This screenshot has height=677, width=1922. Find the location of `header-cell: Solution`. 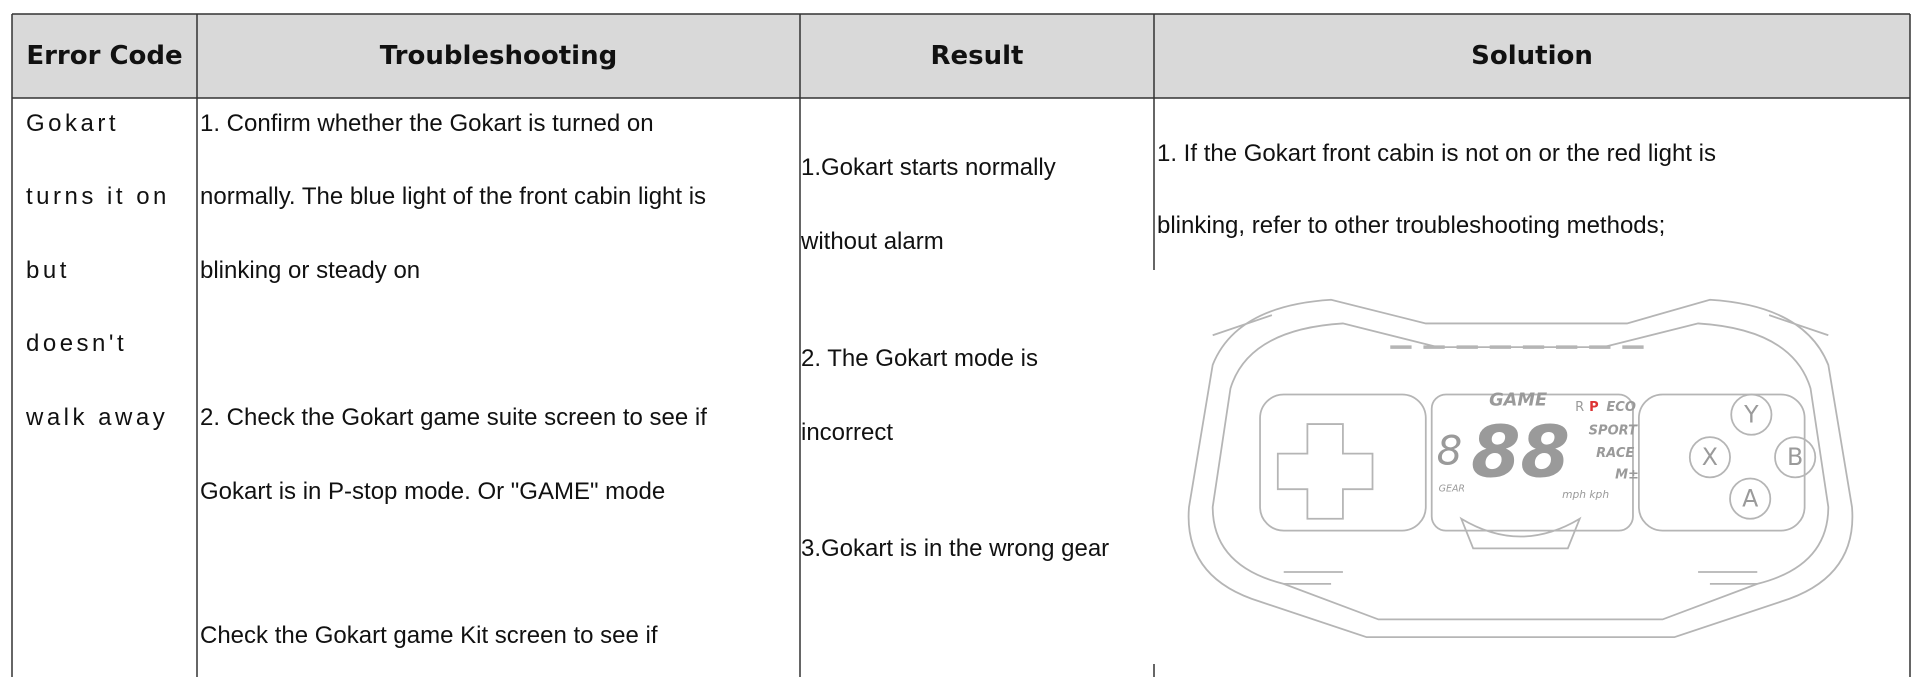

header-cell: Solution is located at coordinates (1532, 56).